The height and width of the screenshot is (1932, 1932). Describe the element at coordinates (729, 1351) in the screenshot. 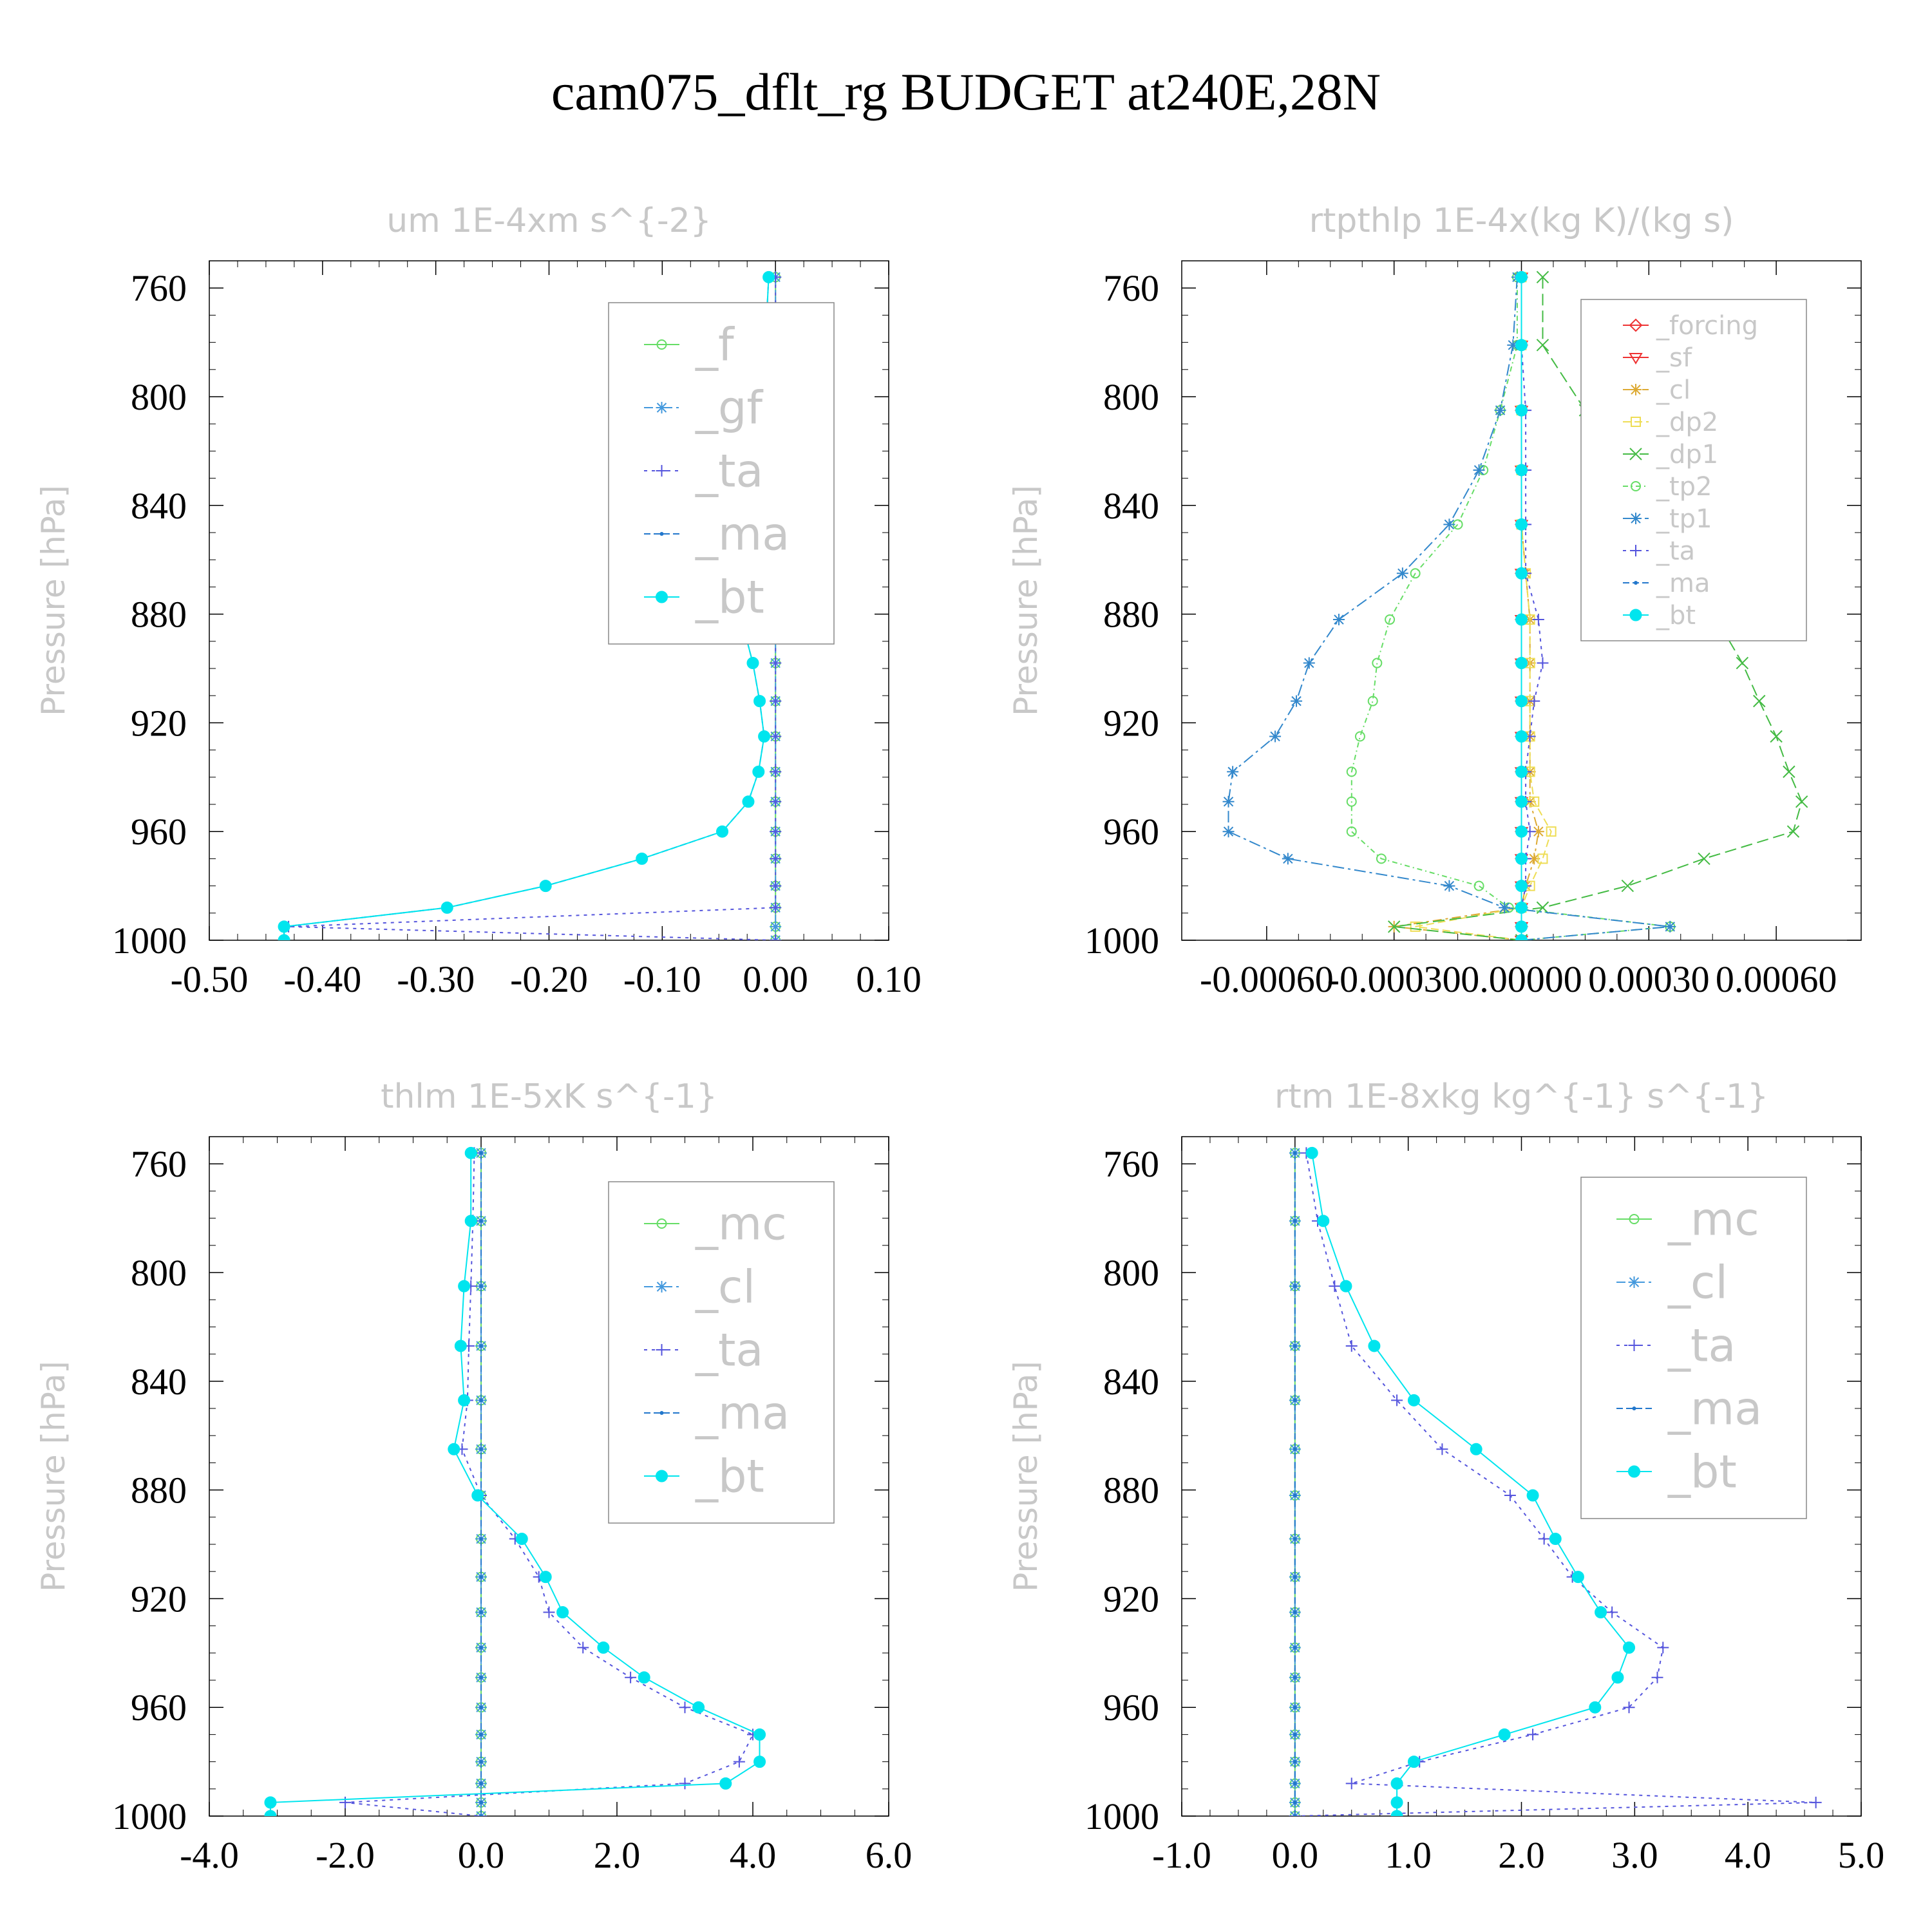

I see `legend-label: _ta` at that location.